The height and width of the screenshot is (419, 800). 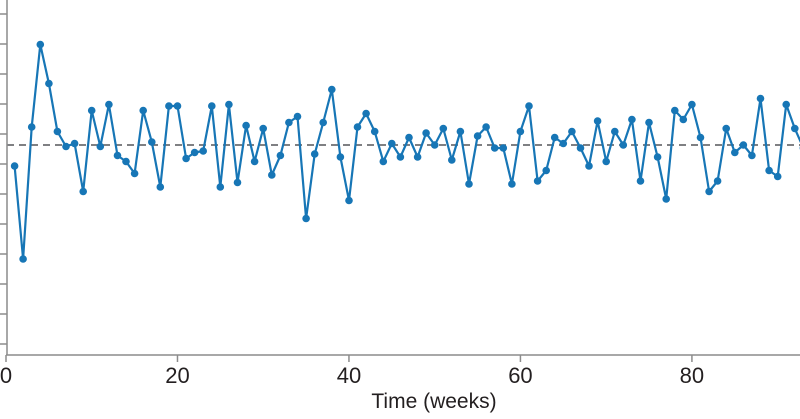 What do you see at coordinates (6, 375) in the screenshot?
I see `x-tick-label: 0` at bounding box center [6, 375].